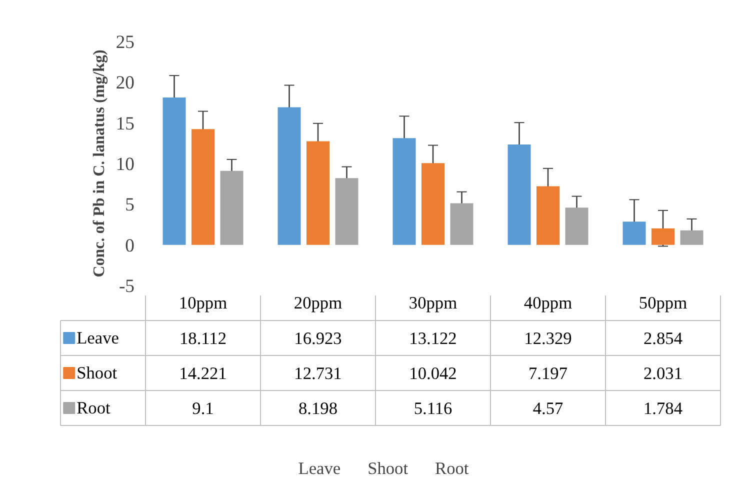 Image resolution: width=750 pixels, height=489 pixels. Describe the element at coordinates (97, 373) in the screenshot. I see `legend-label: Shoot` at that location.